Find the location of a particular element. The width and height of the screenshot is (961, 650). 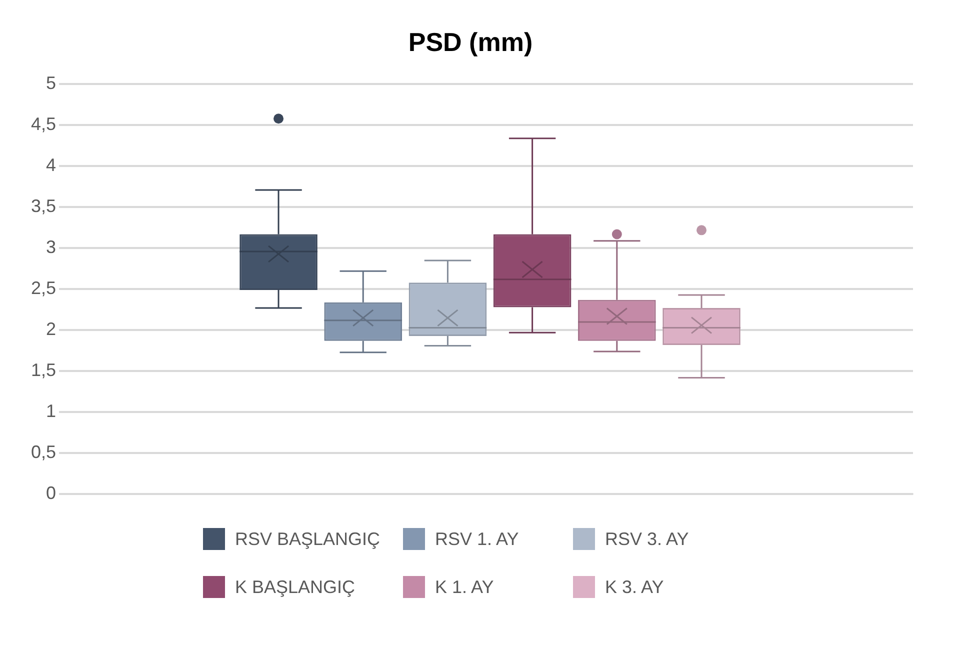

y-tick-label: 1 is located at coordinates (51, 411).